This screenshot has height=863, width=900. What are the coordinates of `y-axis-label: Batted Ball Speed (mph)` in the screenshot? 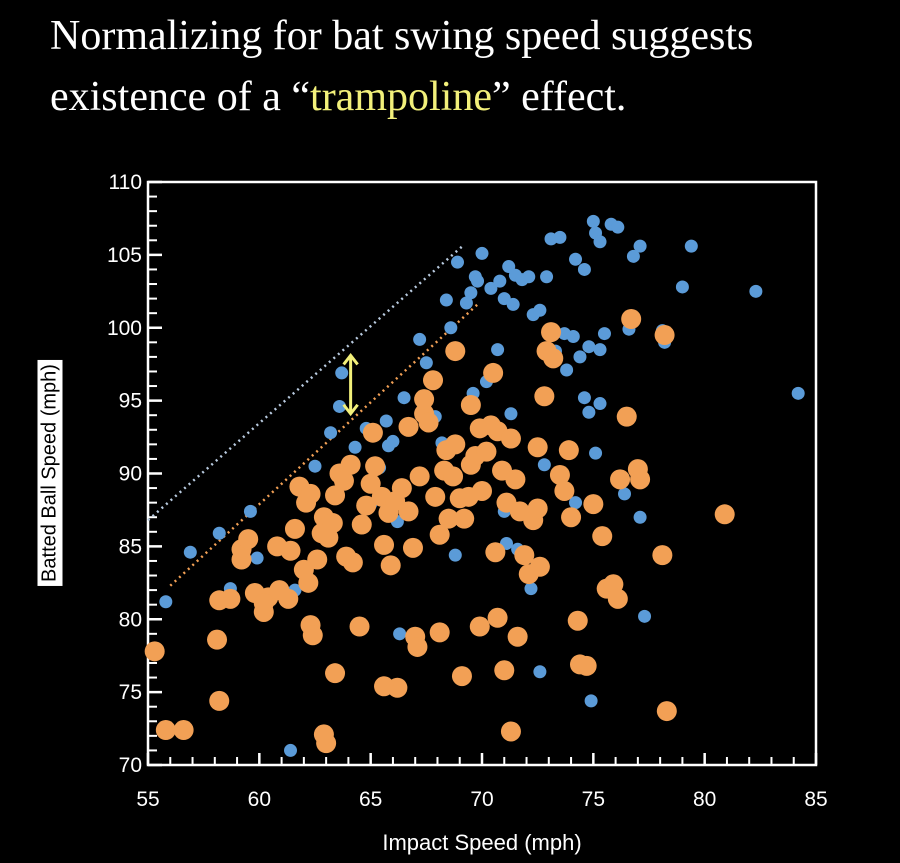 It's located at (50, 473).